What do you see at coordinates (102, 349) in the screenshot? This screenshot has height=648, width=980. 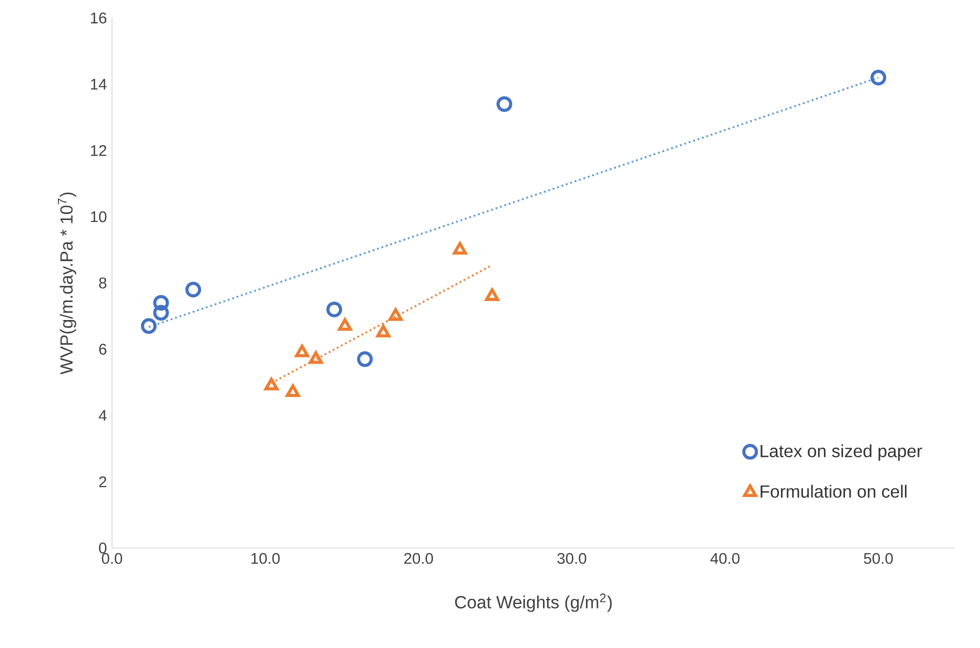 I see `y-tick-label: 6` at bounding box center [102, 349].